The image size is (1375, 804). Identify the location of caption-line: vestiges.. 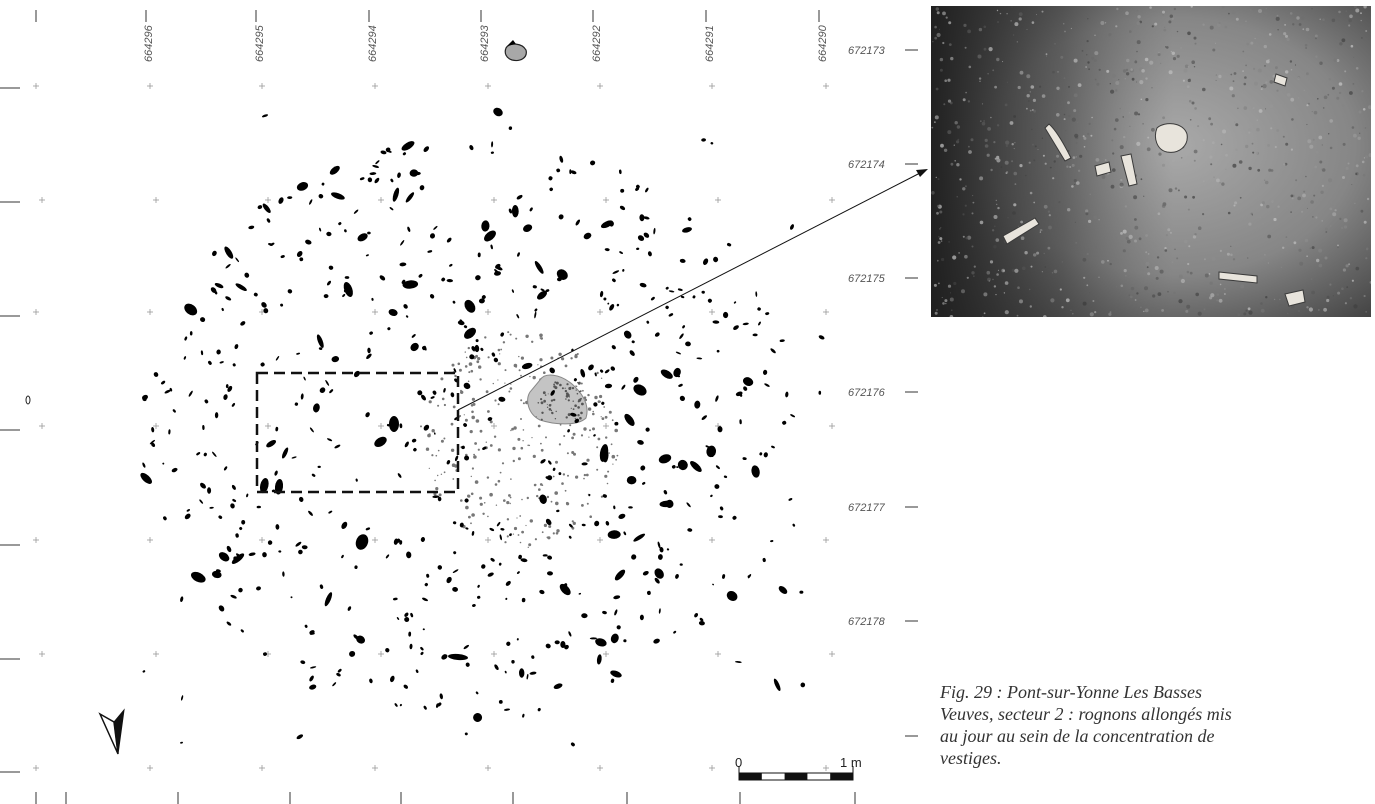
(971, 758).